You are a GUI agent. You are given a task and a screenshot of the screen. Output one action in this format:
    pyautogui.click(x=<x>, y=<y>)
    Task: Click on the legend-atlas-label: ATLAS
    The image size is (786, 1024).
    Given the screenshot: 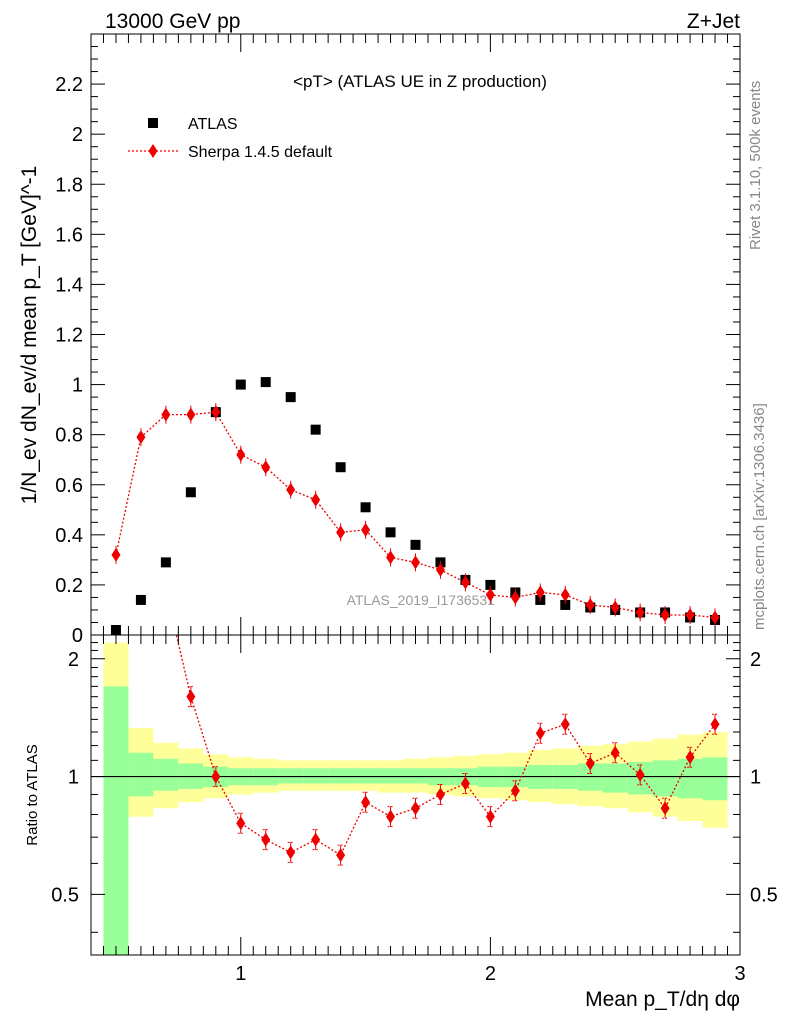 What is the action you would take?
    pyautogui.click(x=213, y=124)
    